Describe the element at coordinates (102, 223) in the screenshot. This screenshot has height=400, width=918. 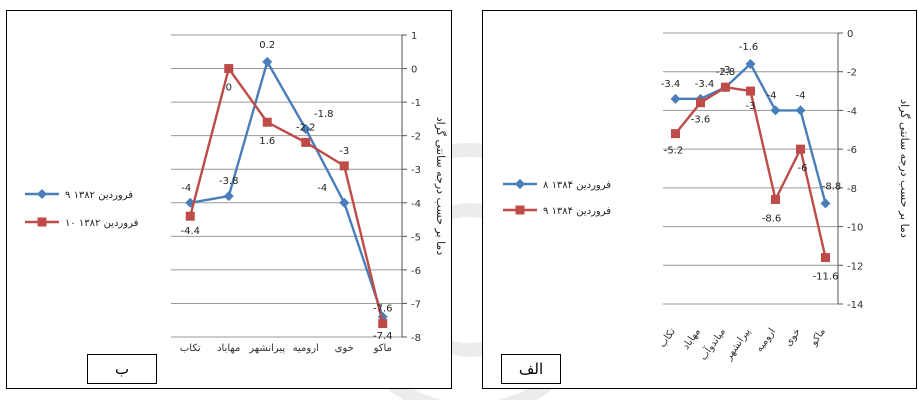
I see `legend-label: ۱۰ فروردین ۱۳۸۲` at that location.